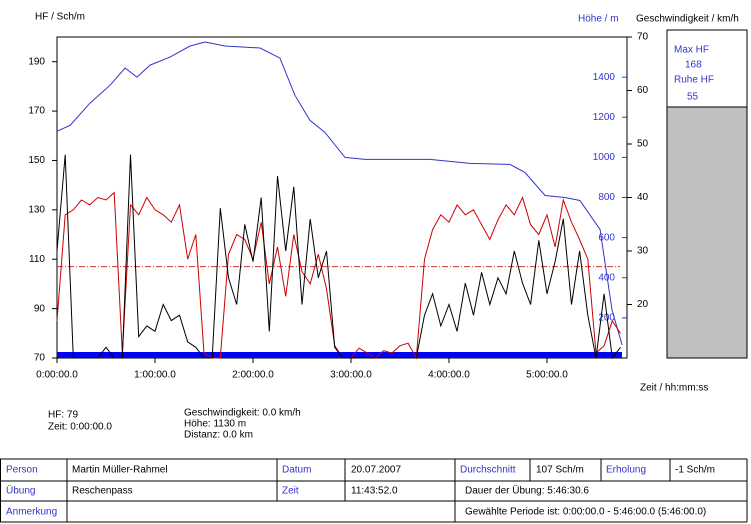 The image size is (751, 524). What do you see at coordinates (695, 470) in the screenshot?
I see `table-value: -1 Sch/m` at bounding box center [695, 470].